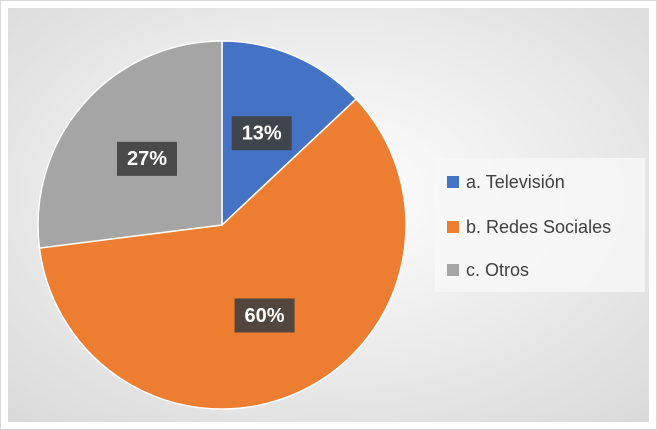  I want to click on legend-label: a. Televisión, so click(515, 182).